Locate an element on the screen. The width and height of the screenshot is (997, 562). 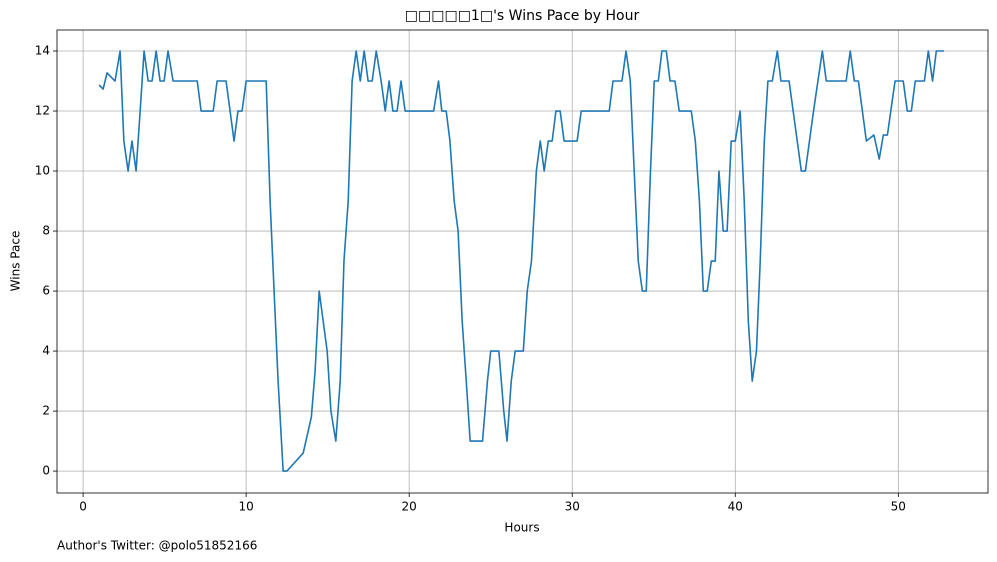
x-tick-label: 40 is located at coordinates (735, 507).